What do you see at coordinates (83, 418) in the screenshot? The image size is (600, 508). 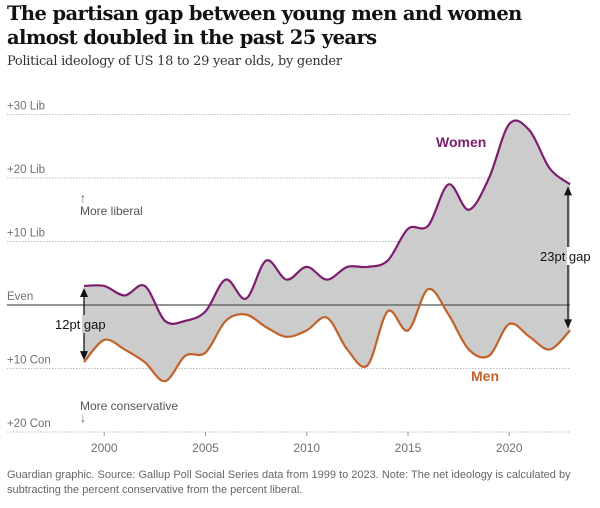 I see `more-conservative-arrow-icon: ↓` at bounding box center [83, 418].